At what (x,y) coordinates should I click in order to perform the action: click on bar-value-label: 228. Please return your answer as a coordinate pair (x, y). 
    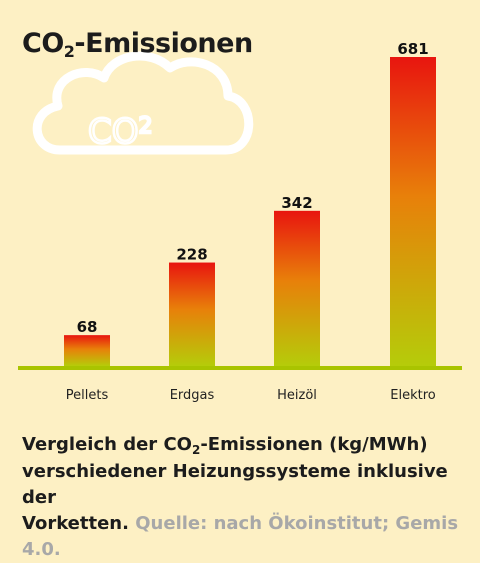
    Looking at the image, I should click on (191, 255).